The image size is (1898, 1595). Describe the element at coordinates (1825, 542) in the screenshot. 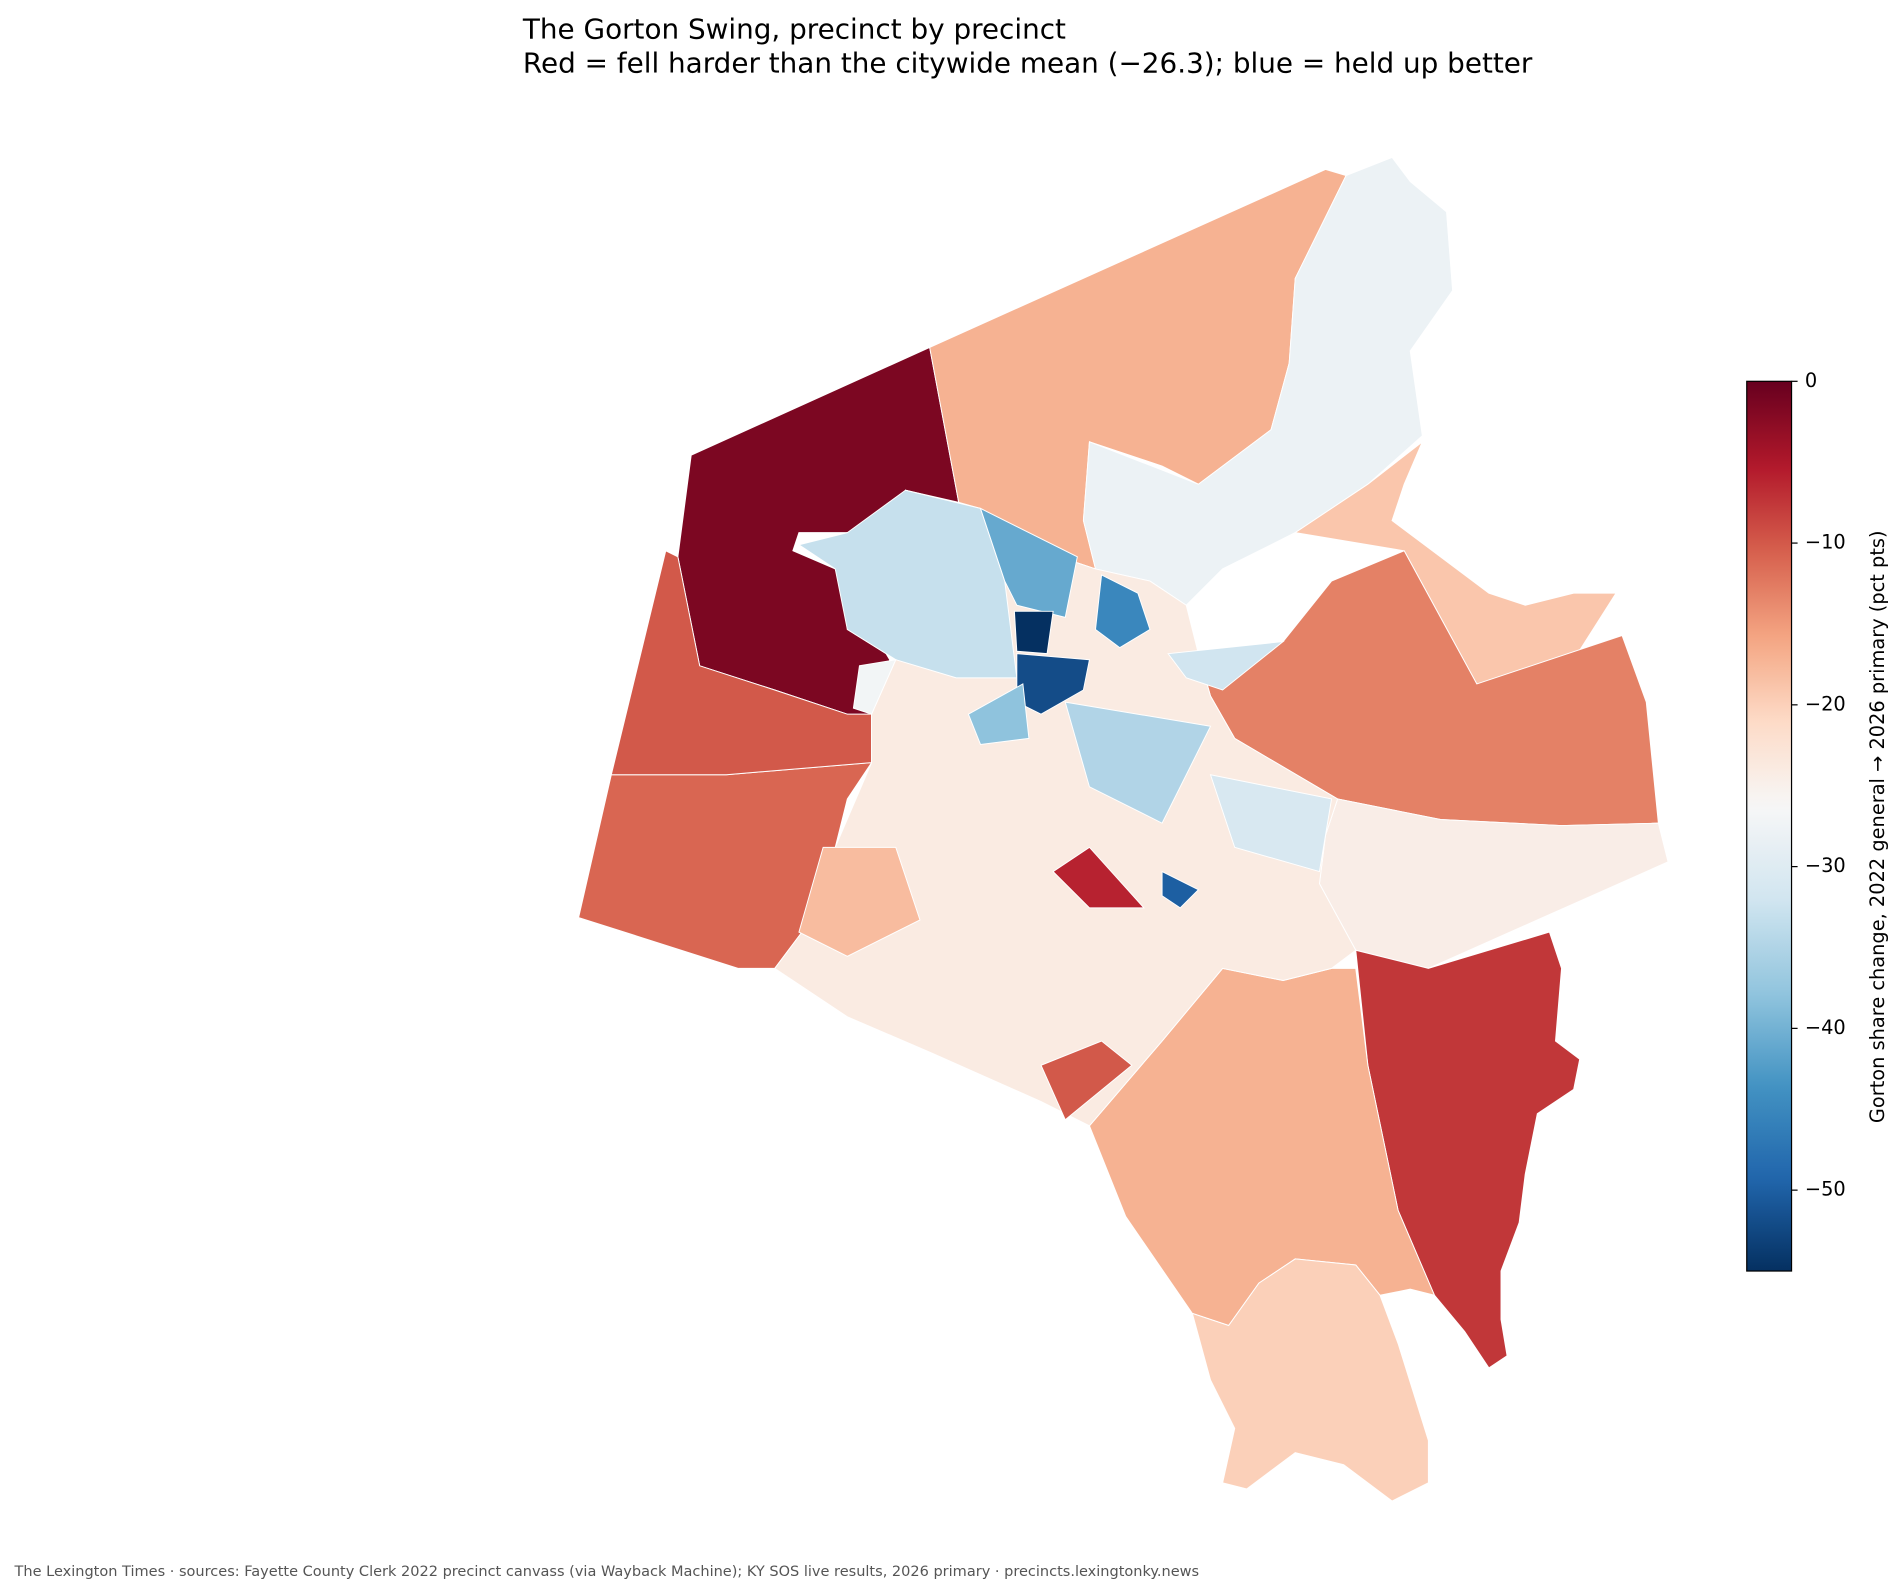

I see `colorbar-tick-label: −10` at that location.